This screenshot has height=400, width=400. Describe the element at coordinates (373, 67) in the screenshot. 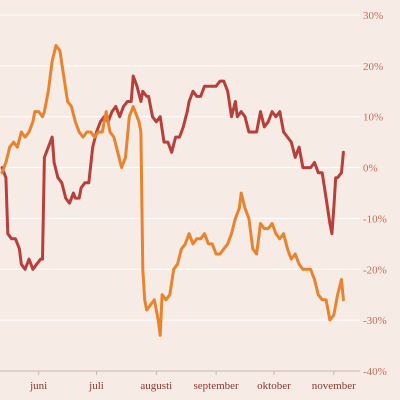

I see `y-tick-label: 20%` at that location.